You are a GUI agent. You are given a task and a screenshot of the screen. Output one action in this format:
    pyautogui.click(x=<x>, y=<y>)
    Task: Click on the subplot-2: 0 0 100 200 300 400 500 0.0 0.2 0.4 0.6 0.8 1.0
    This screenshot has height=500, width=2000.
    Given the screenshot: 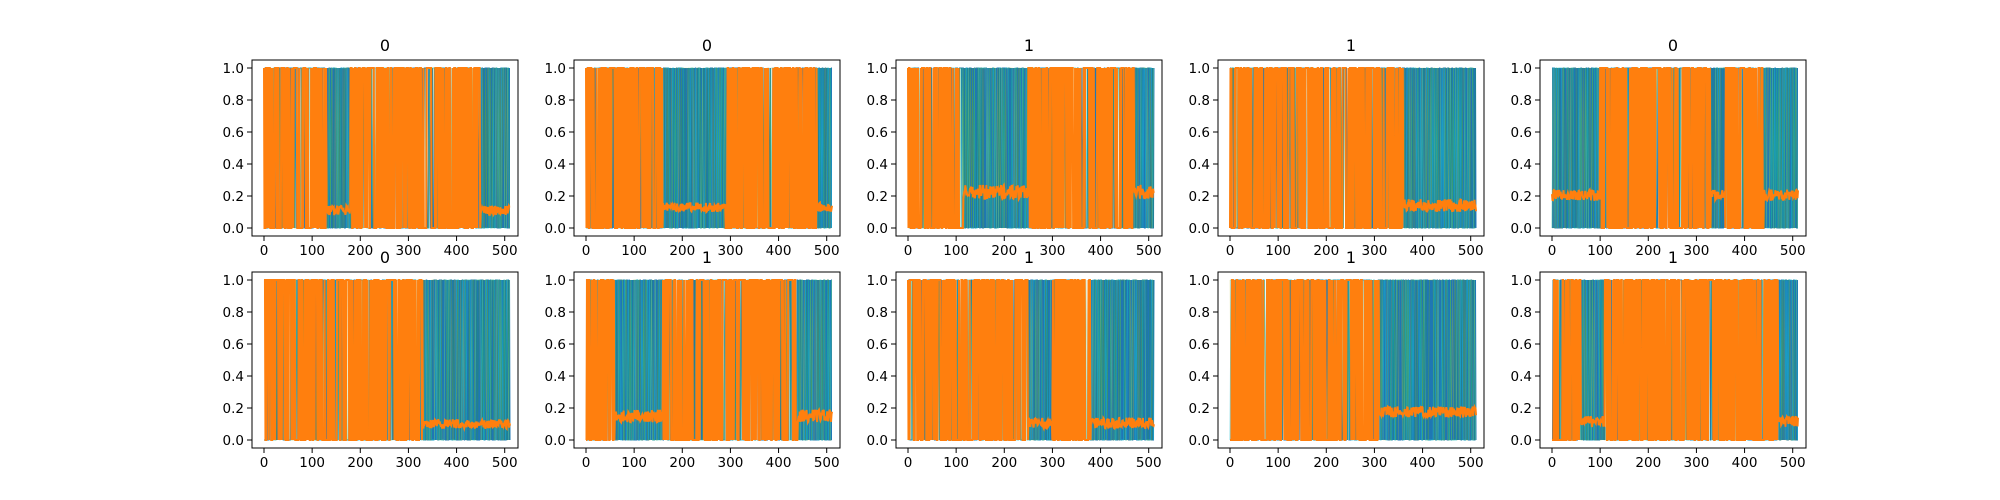 What is the action you would take?
    pyautogui.click(x=693, y=147)
    